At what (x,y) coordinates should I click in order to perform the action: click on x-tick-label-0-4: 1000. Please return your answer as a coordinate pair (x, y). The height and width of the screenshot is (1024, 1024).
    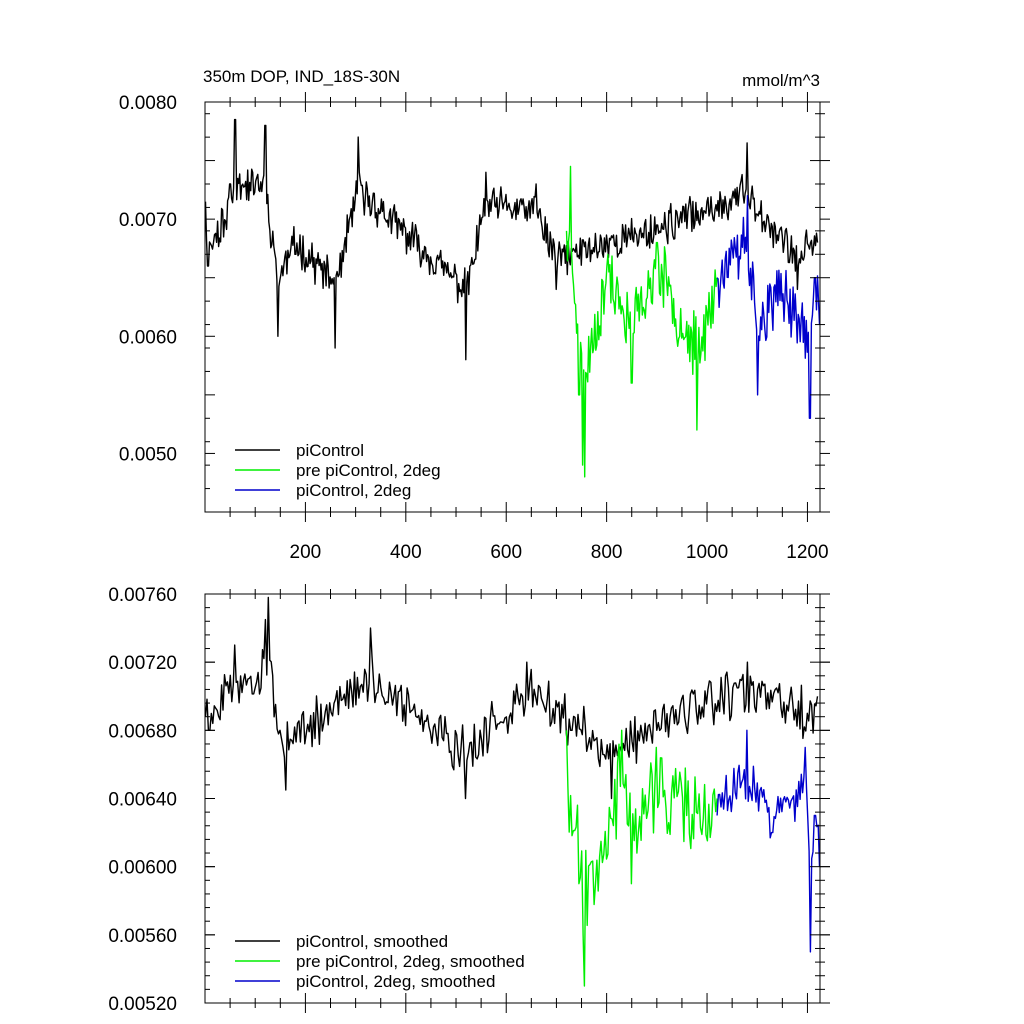
    Looking at the image, I should click on (707, 552).